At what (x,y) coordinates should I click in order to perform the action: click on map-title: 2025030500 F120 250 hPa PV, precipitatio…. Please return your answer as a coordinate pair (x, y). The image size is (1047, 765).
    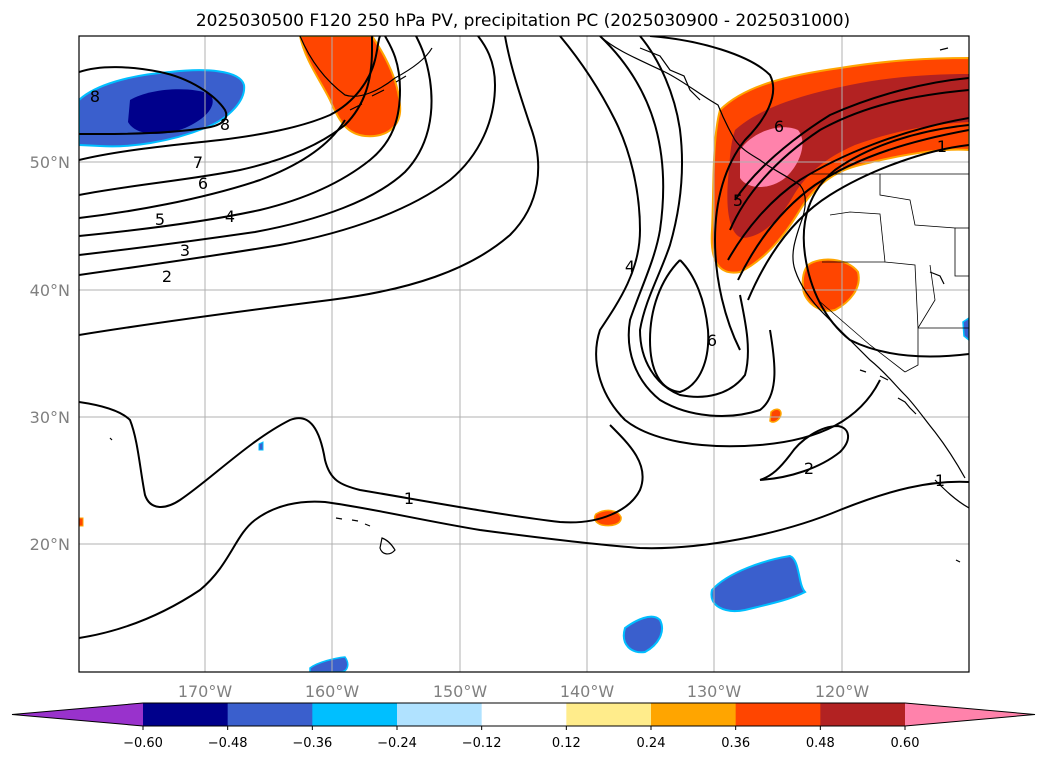
    Looking at the image, I should click on (523, 21).